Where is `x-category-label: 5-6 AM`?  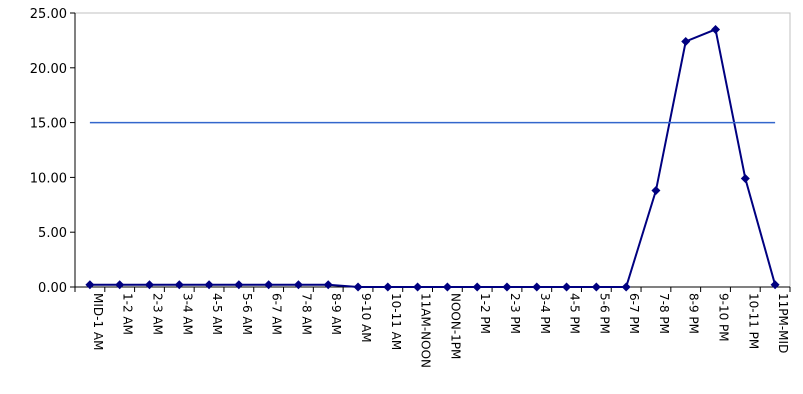 x-category-label: 5-6 AM is located at coordinates (247, 314).